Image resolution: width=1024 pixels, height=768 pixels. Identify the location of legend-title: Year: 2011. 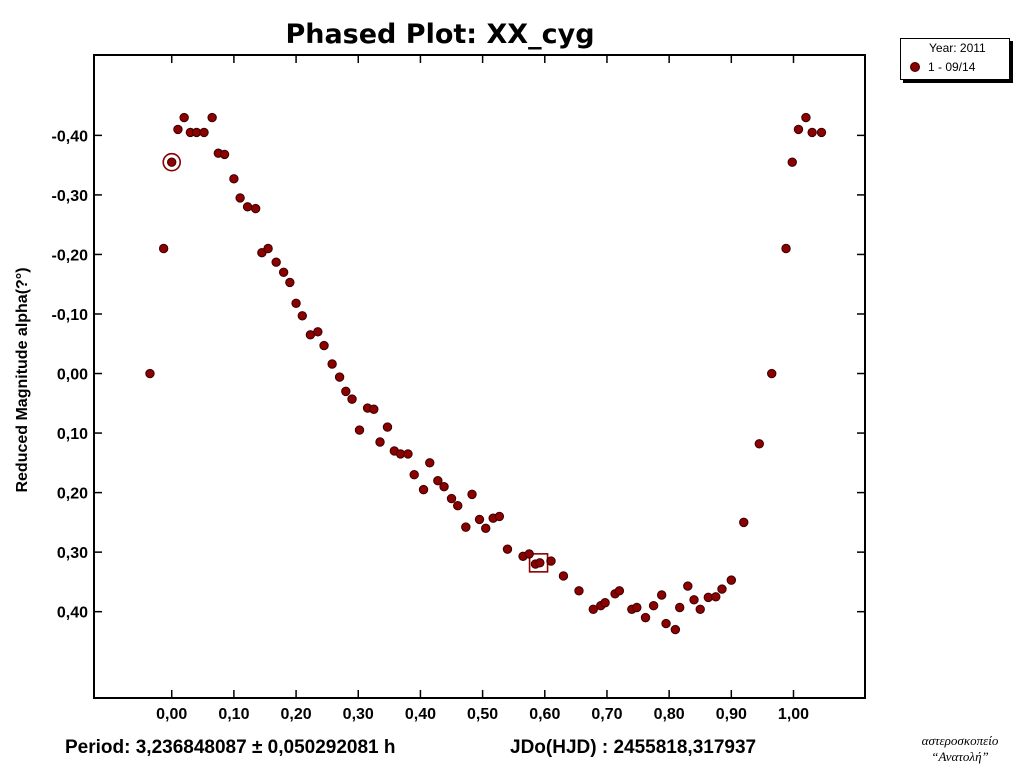
(957, 48).